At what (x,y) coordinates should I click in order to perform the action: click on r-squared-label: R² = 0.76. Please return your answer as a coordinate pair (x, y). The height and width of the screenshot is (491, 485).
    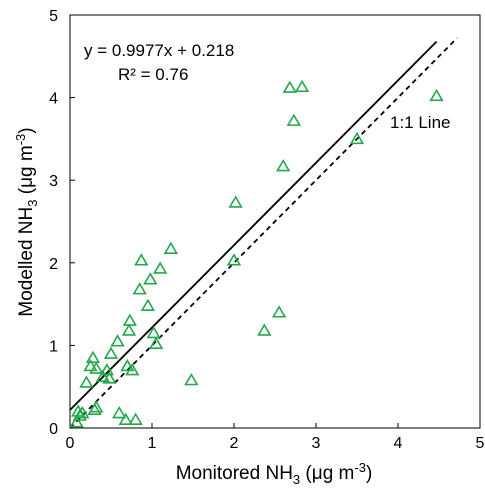
    Looking at the image, I should click on (153, 74).